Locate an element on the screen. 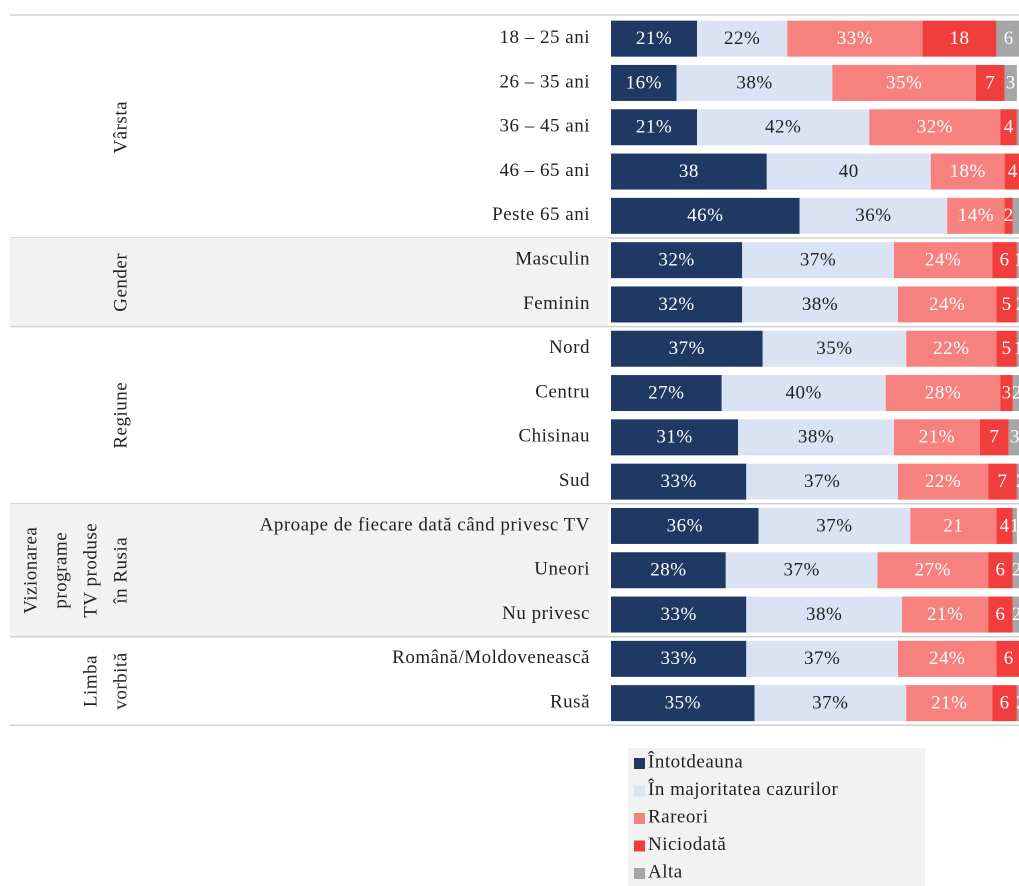  category-label: Peste 65 ani is located at coordinates (541, 214).